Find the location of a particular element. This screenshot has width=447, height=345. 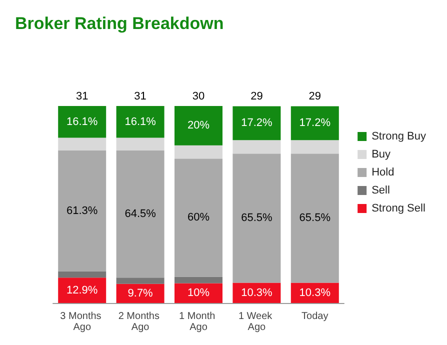

legend-label: Sell is located at coordinates (381, 190).